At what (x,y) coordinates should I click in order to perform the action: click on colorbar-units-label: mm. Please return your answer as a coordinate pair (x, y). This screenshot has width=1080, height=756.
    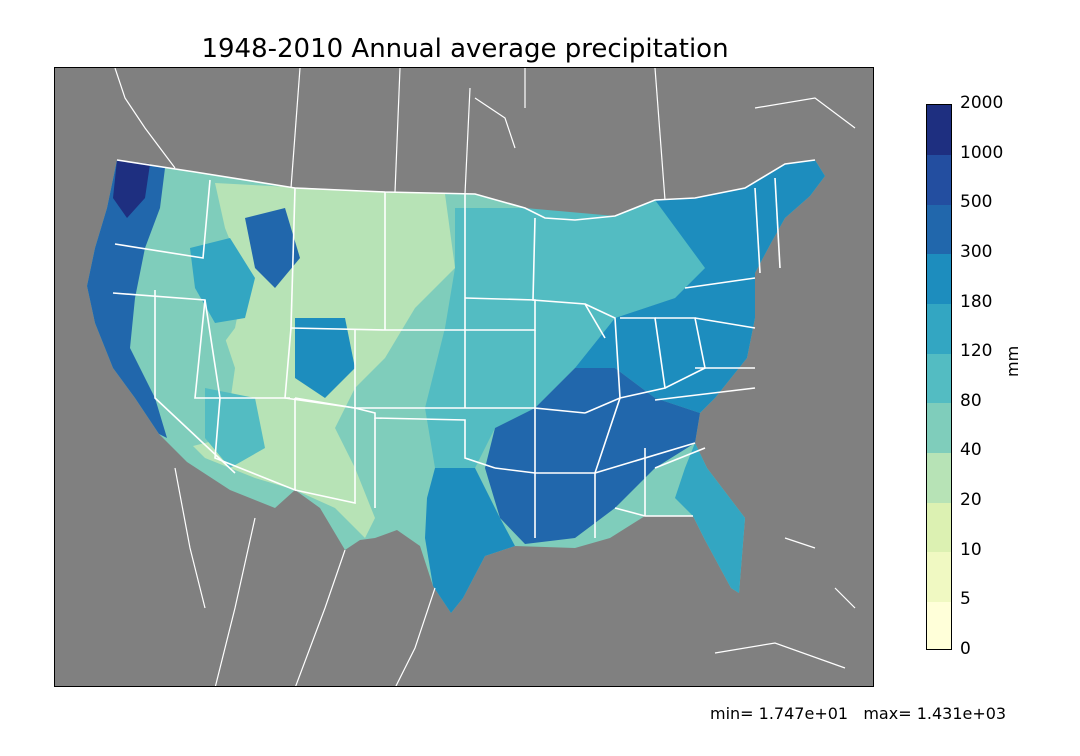
    Looking at the image, I should click on (1012, 361).